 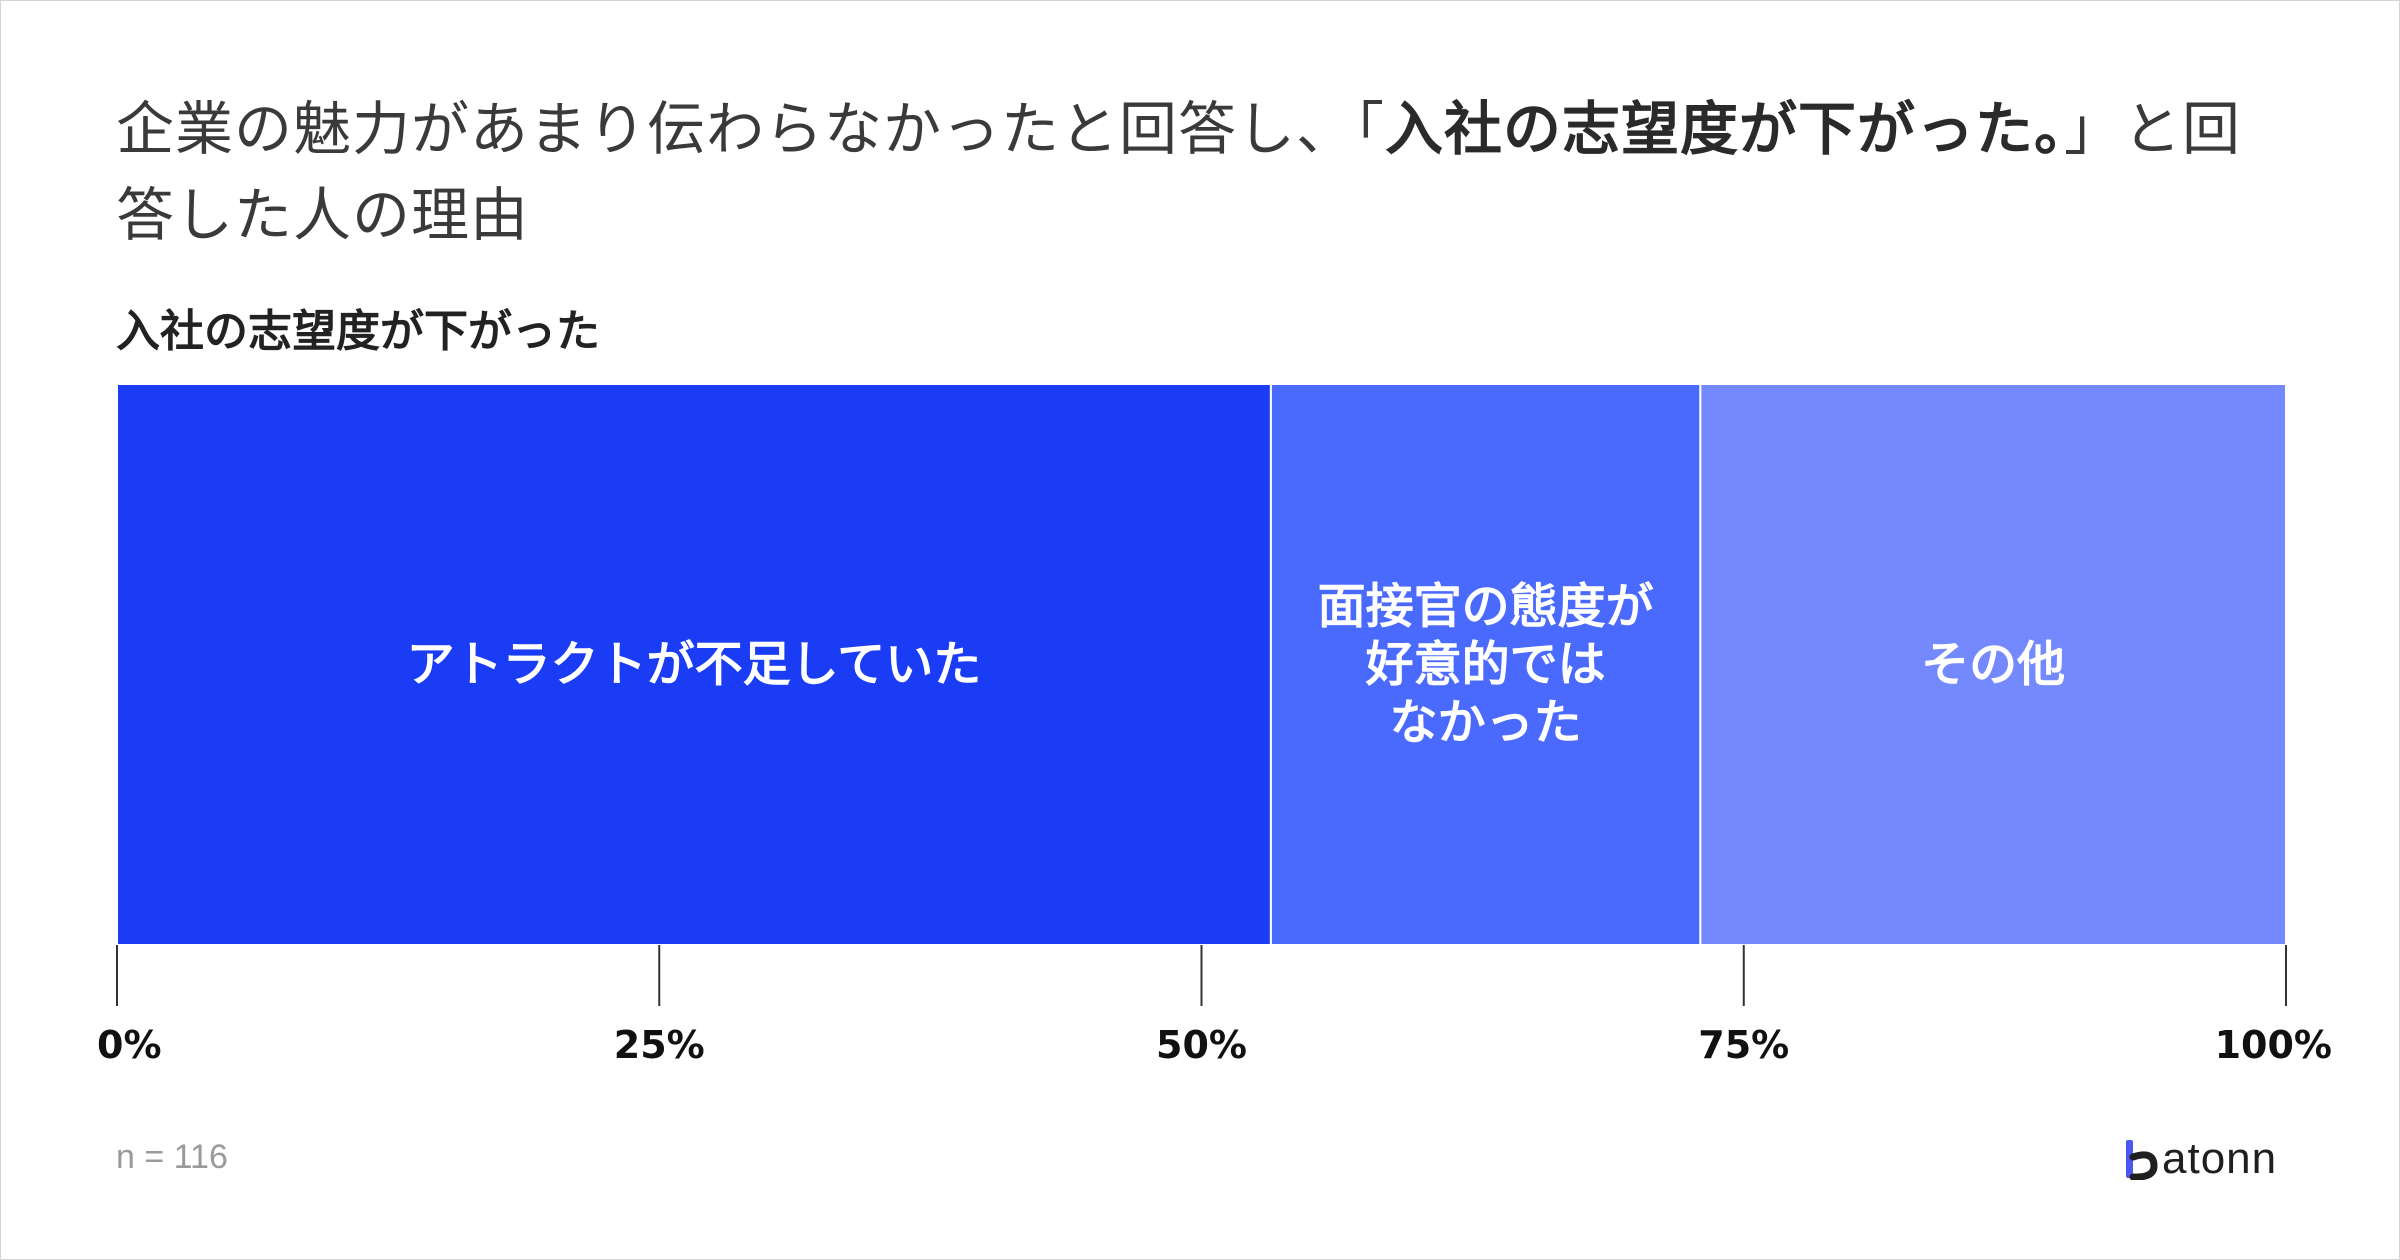 I want to click on bar-segment-label-line: 好意的では, so click(x=1485, y=665).